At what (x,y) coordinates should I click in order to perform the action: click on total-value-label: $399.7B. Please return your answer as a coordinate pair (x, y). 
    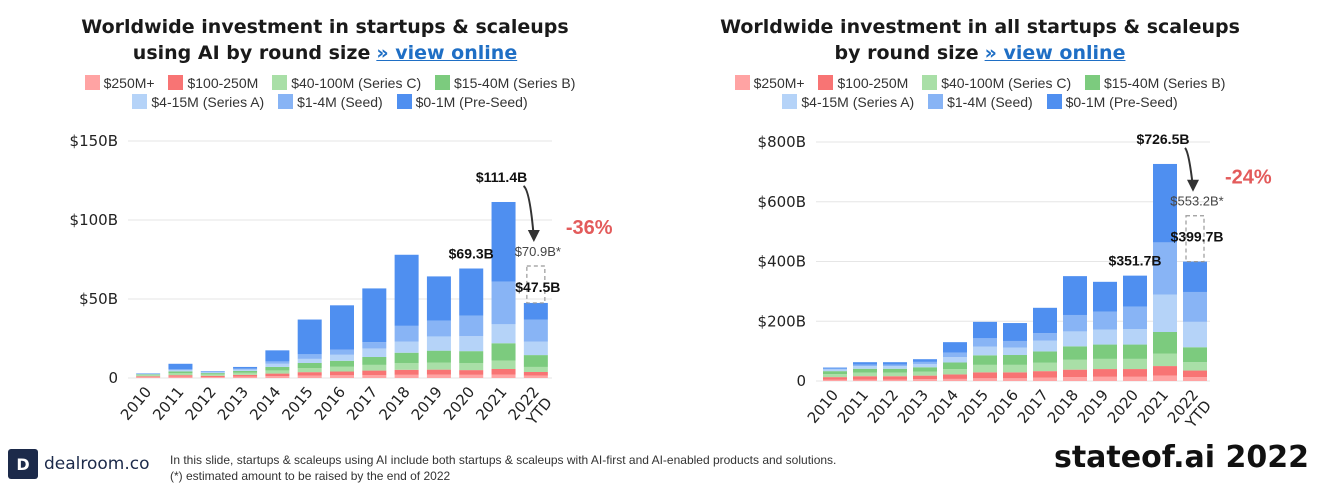
    Looking at the image, I should click on (1197, 237).